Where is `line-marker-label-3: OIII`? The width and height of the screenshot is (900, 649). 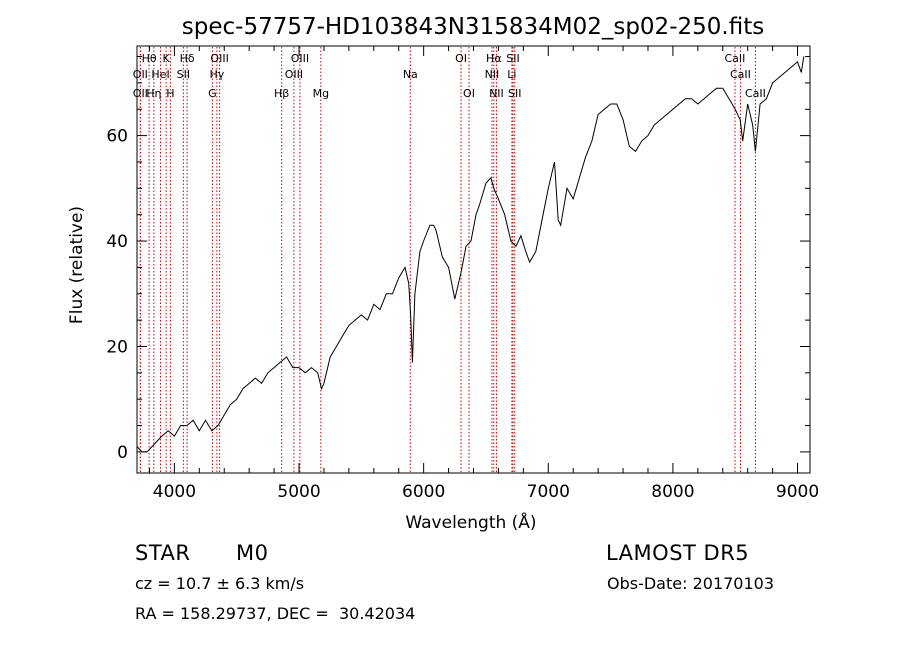 line-marker-label-3: OIII is located at coordinates (219, 58).